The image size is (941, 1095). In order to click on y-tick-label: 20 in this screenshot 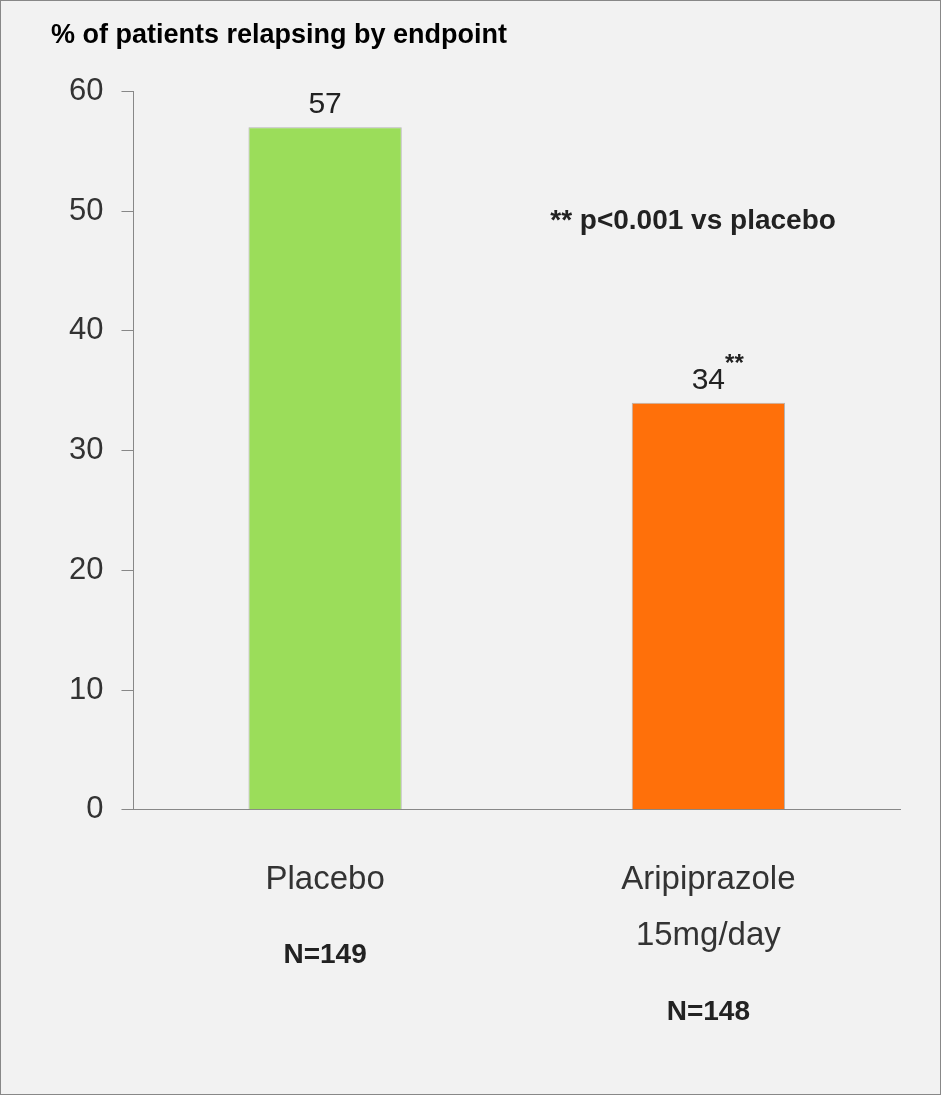, I will do `click(86, 568)`.